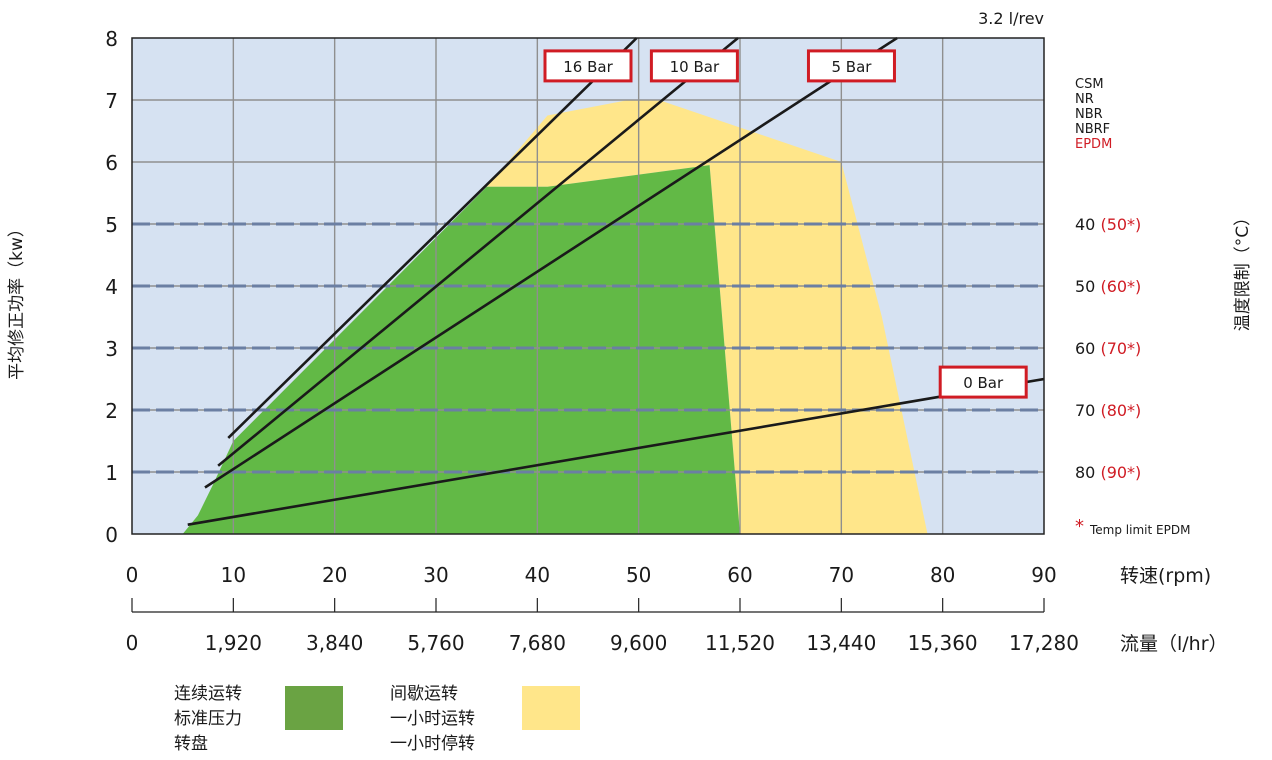  What do you see at coordinates (551, 708) in the screenshot?
I see `legend-intermittent-swatch` at bounding box center [551, 708].